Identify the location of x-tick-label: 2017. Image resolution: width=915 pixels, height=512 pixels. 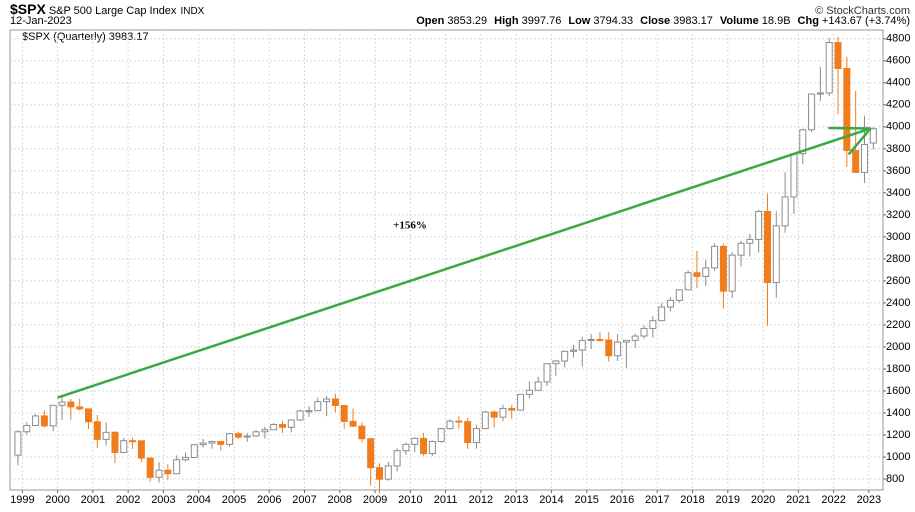
(657, 500).